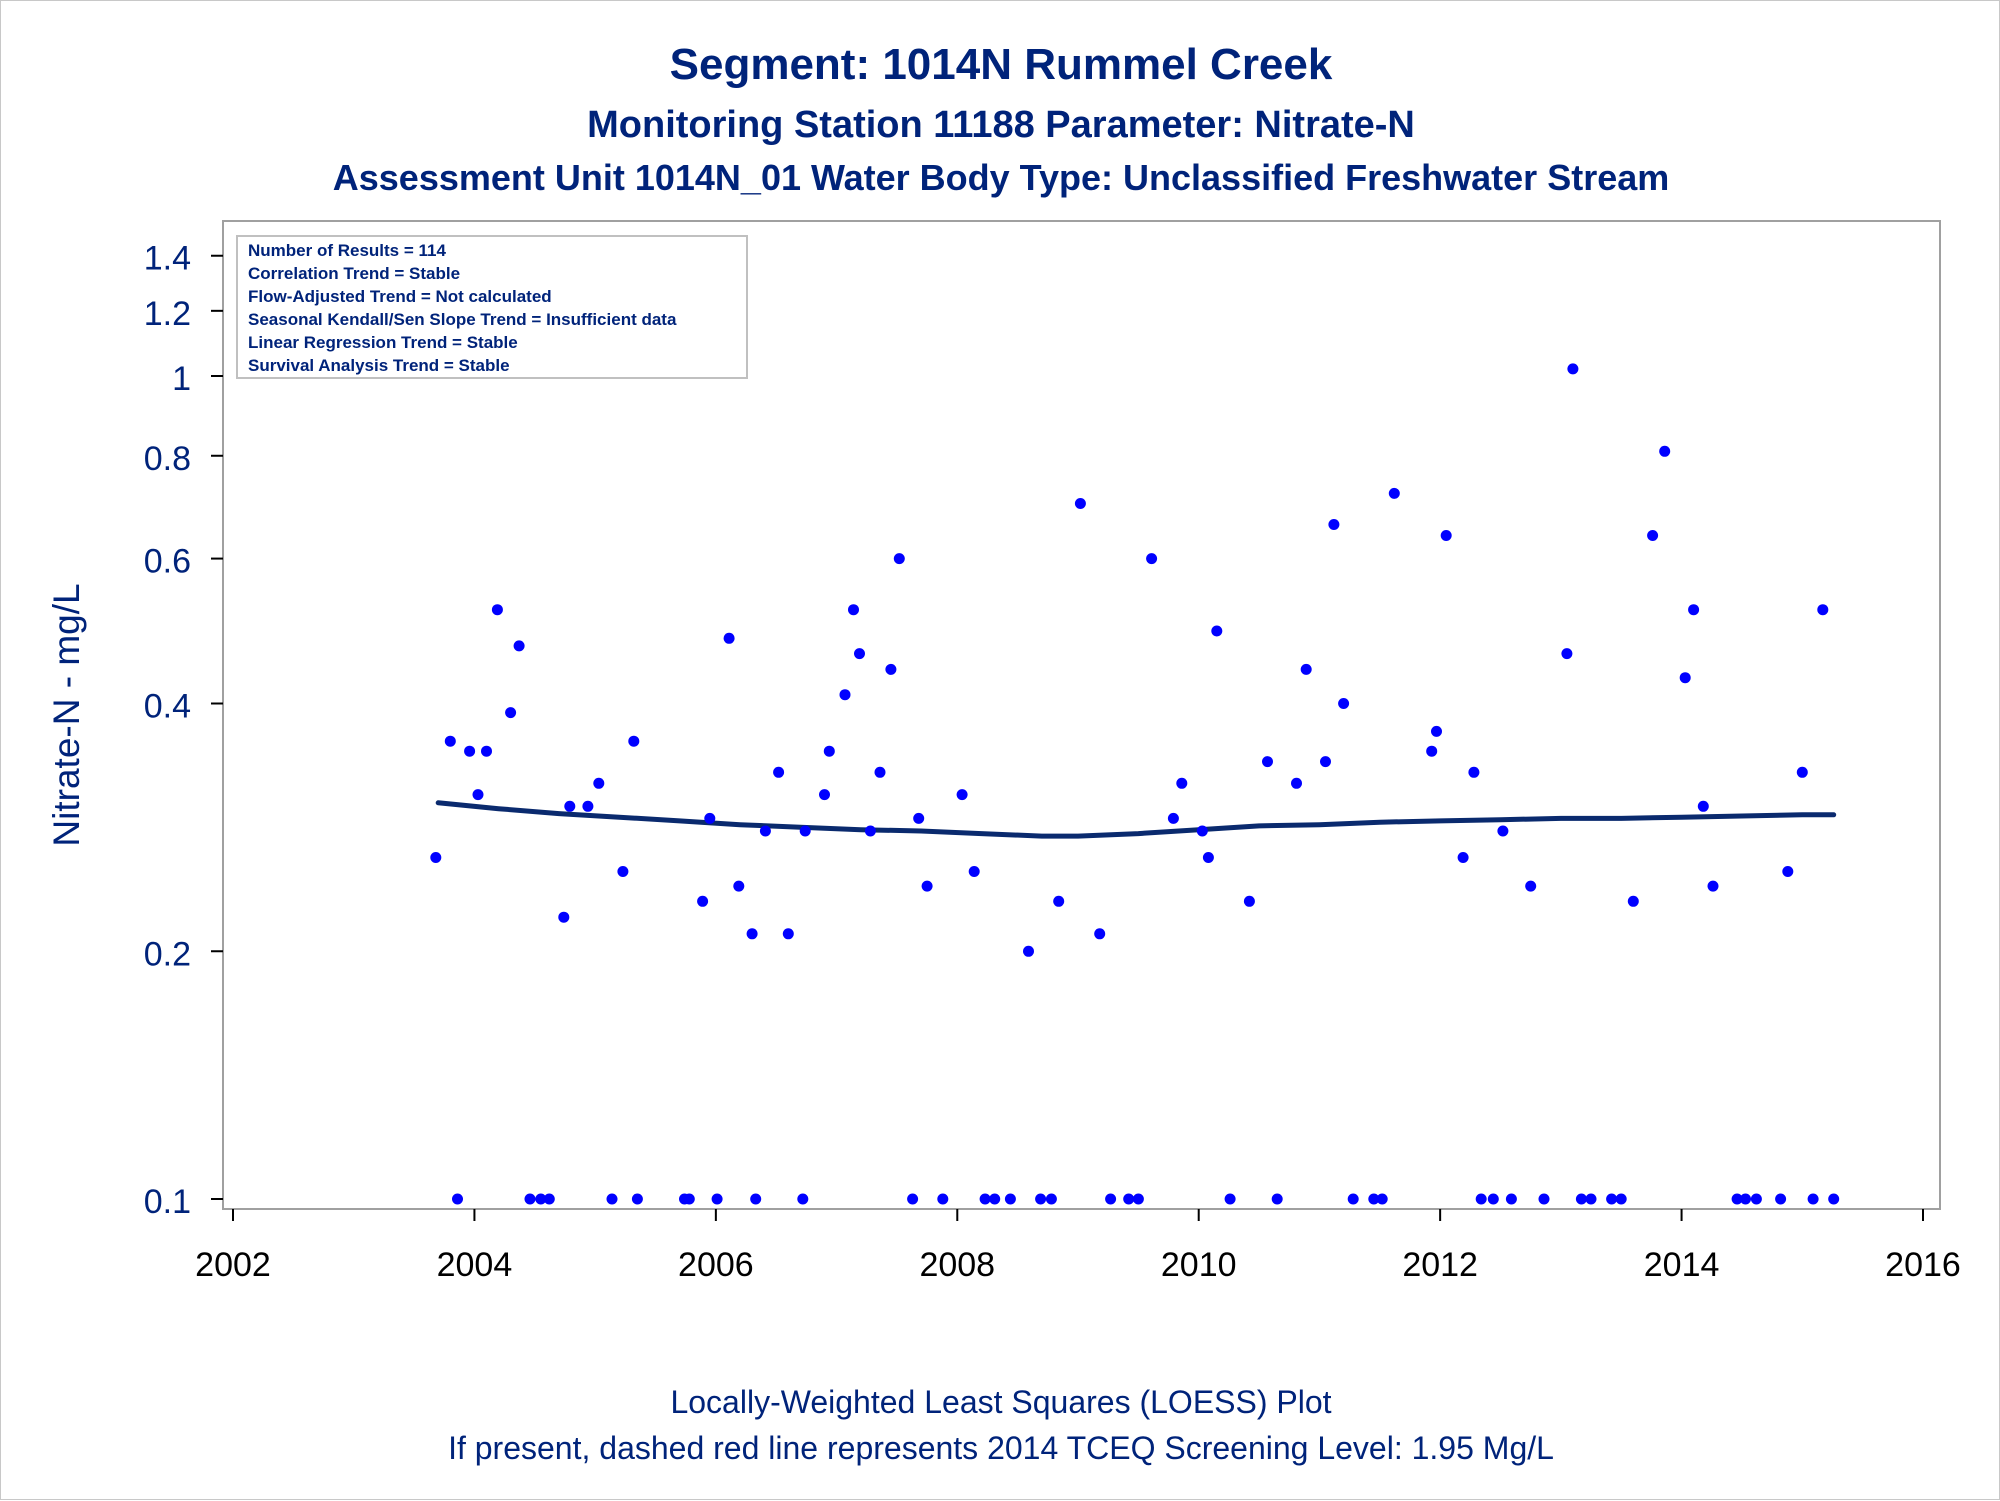 The height and width of the screenshot is (1501, 2000). I want to click on chart-title: Segment: 1014N Rummel Creek, so click(1001, 64).